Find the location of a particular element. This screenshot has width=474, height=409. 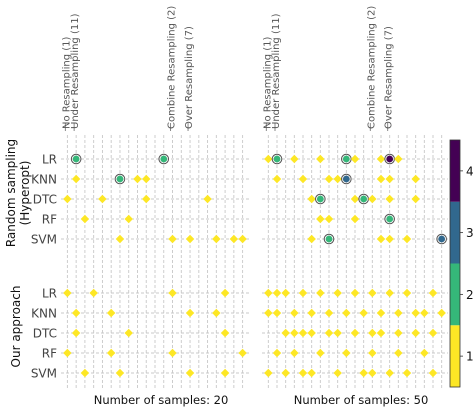

panel-2-group-label-under-resampling-11: Under Resampling (11) is located at coordinates (276, 71).